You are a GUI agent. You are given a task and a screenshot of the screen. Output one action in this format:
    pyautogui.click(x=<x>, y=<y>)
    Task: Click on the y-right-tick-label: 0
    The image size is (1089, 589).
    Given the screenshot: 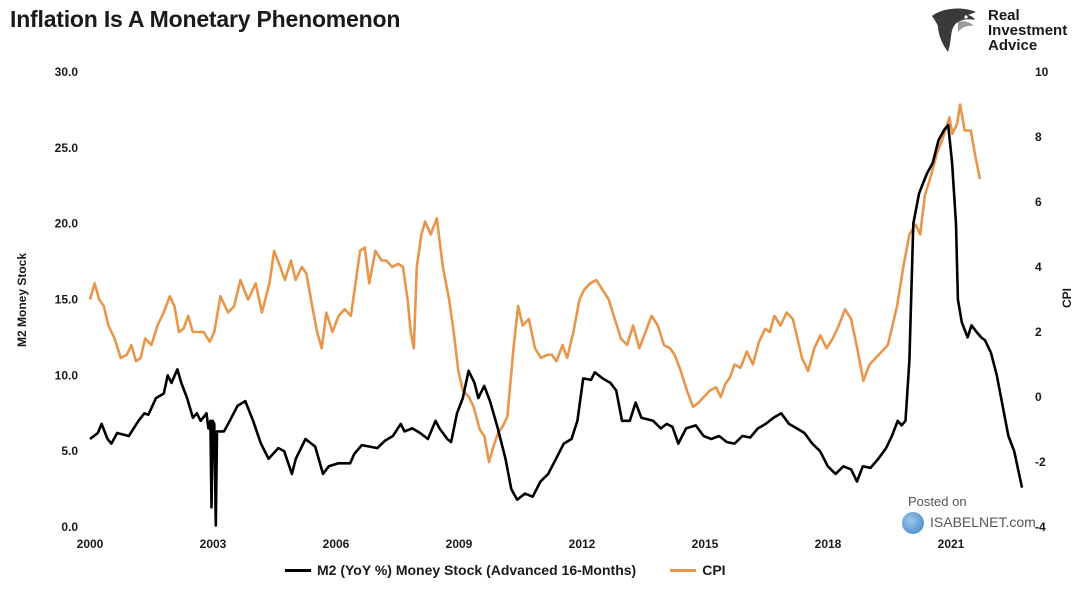 What is the action you would take?
    pyautogui.click(x=1038, y=397)
    